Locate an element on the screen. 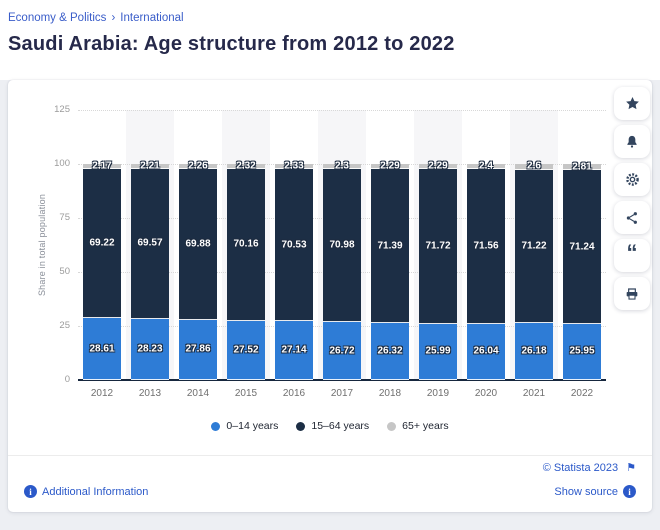  value-label: 69.88 is located at coordinates (198, 244).